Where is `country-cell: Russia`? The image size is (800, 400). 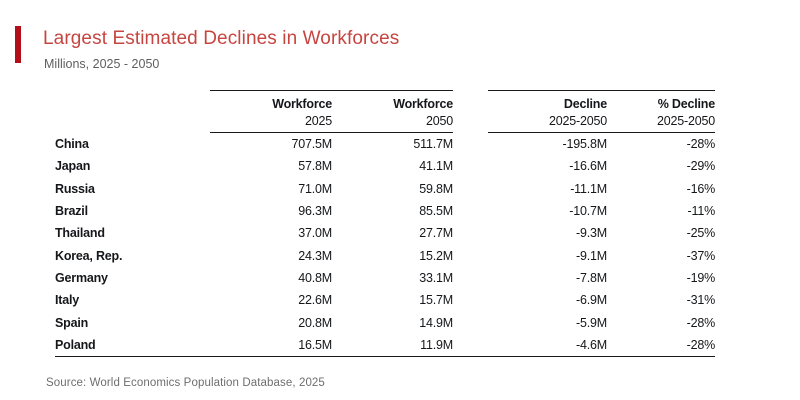
country-cell: Russia is located at coordinates (75, 188).